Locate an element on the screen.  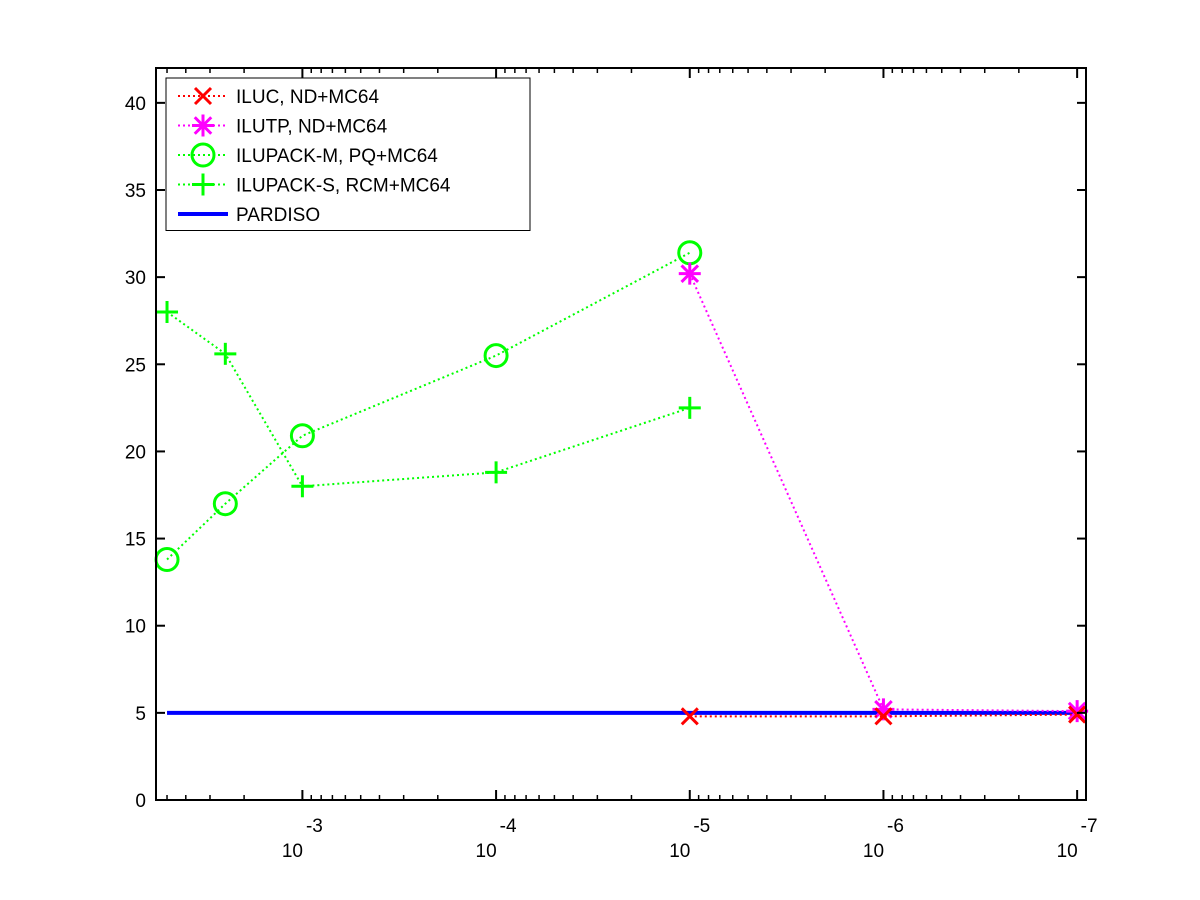
y-tick-label: 10 is located at coordinates (135, 627).